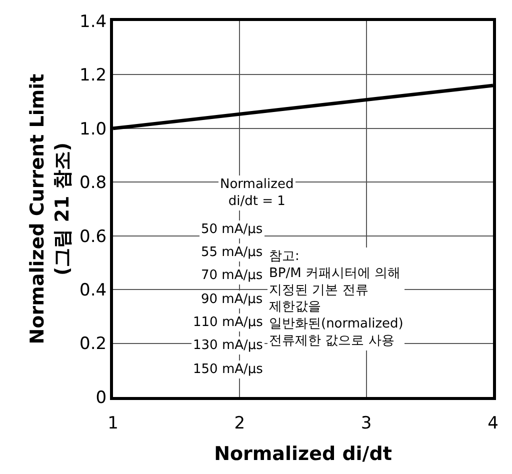 The width and height of the screenshot is (512, 474). What do you see at coordinates (93, 129) in the screenshot?
I see `y-tick-label: 1.0` at bounding box center [93, 129].